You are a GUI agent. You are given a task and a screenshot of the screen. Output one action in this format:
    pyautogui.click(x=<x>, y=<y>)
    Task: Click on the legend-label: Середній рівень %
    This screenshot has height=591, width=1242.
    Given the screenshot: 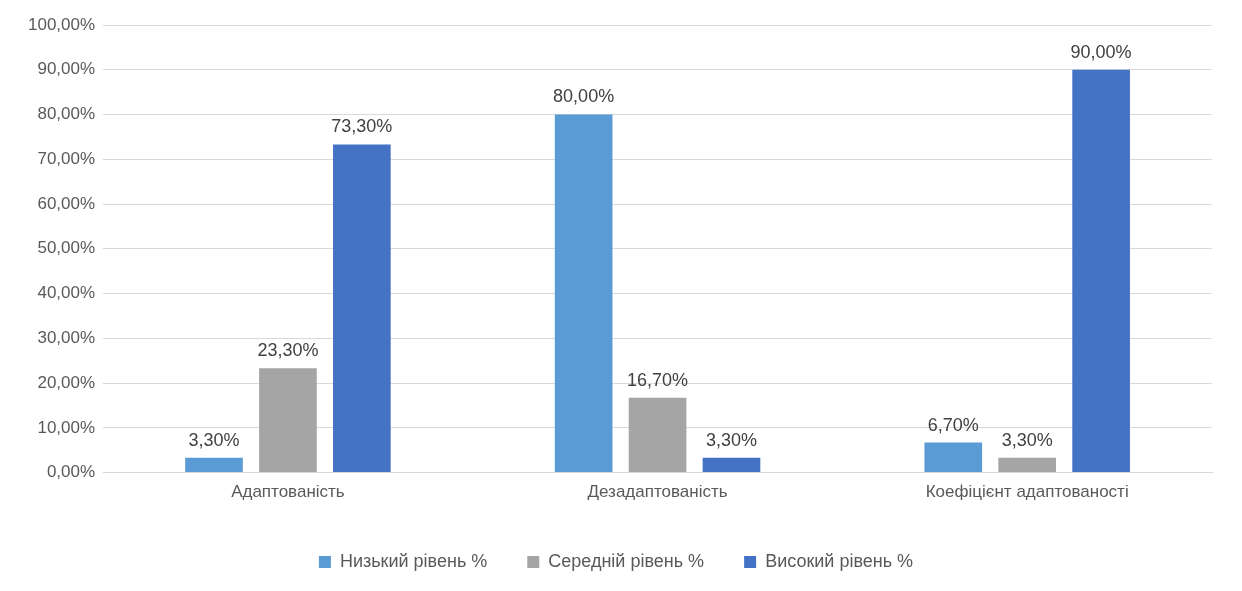 What is the action you would take?
    pyautogui.click(x=626, y=560)
    